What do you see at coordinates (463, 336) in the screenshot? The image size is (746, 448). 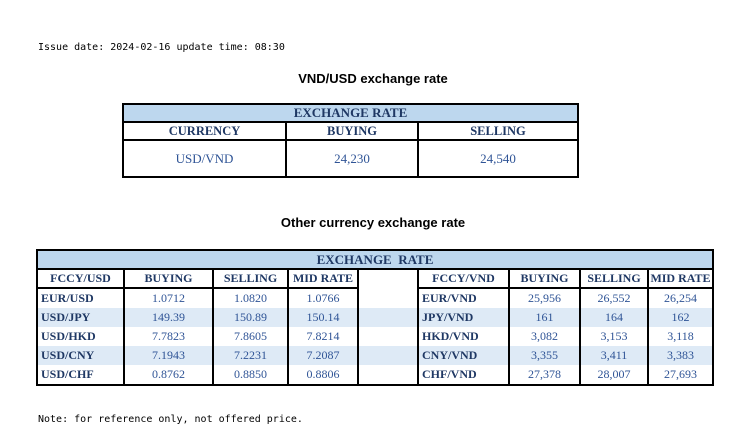 I see `pair-cell: HKD/VND` at bounding box center [463, 336].